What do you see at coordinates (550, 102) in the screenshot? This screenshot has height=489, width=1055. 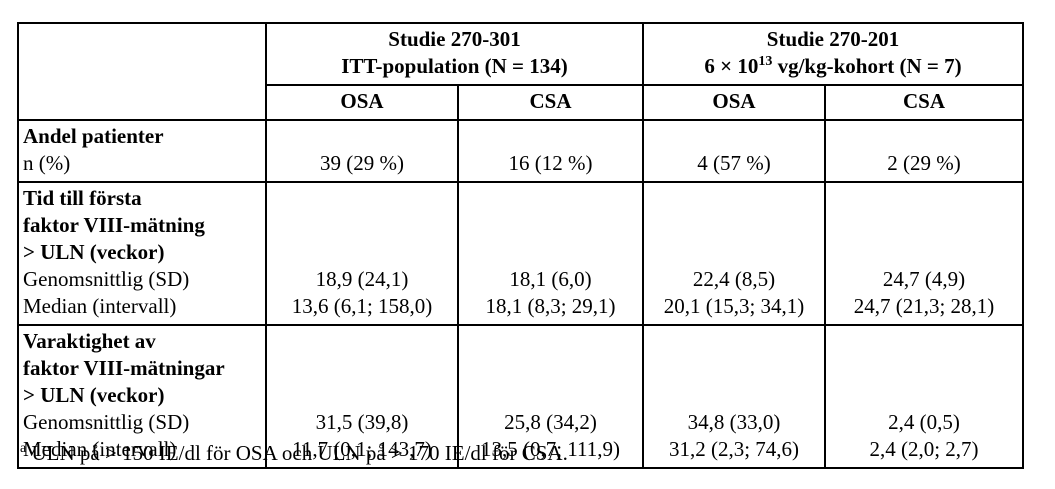 I see `col-header-csa-study1: CSA` at bounding box center [550, 102].